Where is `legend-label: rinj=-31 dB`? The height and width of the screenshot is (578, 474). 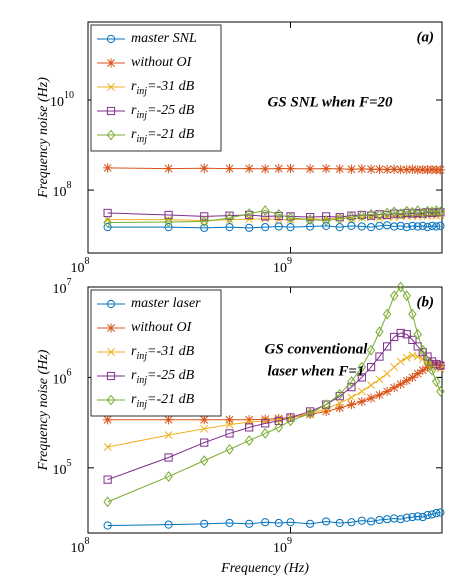
legend-label: rinj=-31 dB is located at coordinates (163, 353).